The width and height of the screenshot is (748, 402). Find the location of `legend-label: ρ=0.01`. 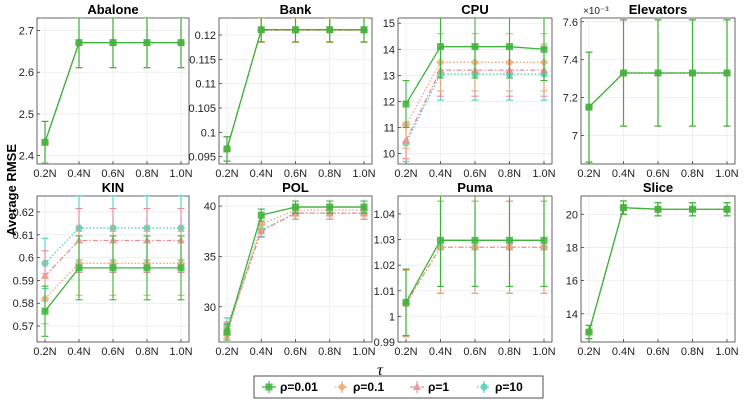

legend-label: ρ=0.01 is located at coordinates (299, 387).